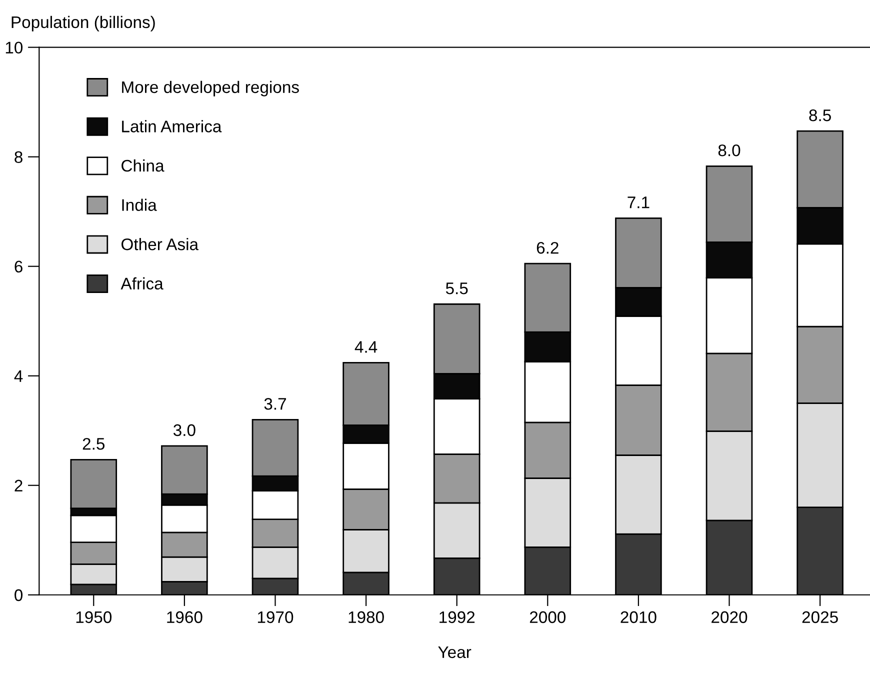 The image size is (870, 676). Describe the element at coordinates (18, 376) in the screenshot. I see `y-tick-label: 4` at that location.